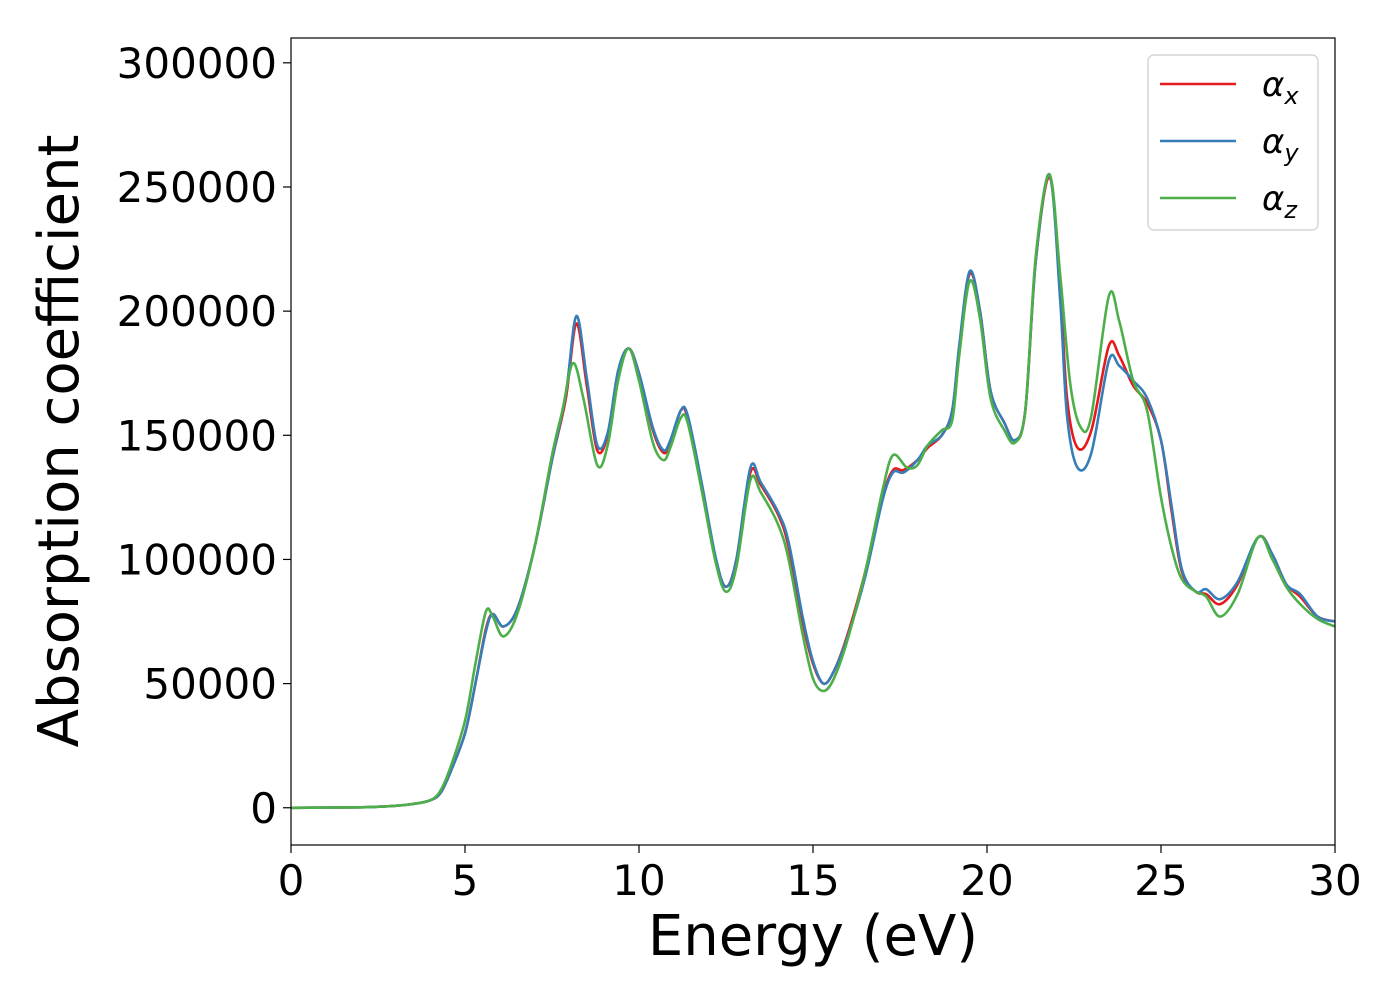  I want to click on legend-label-y: αy, so click(1280, 144).